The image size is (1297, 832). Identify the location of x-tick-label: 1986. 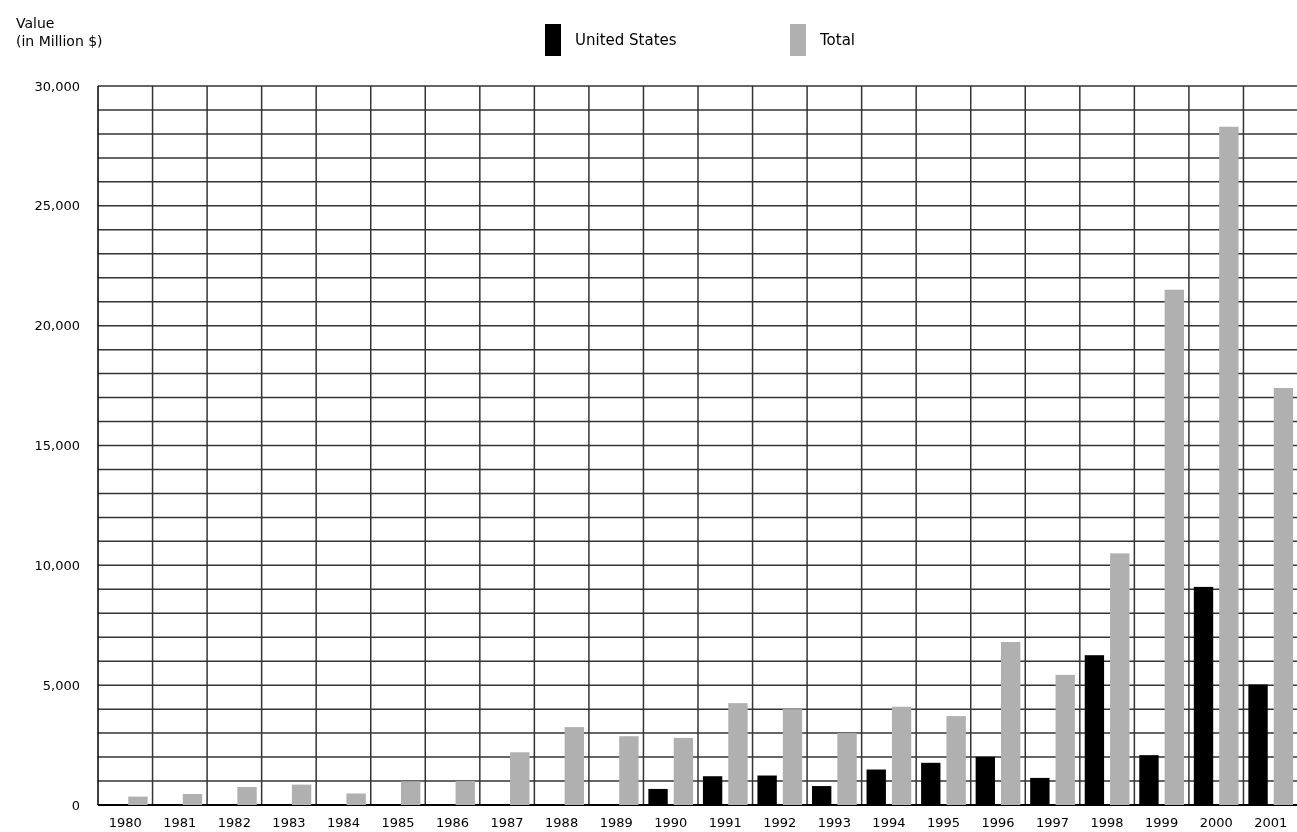
(453, 822).